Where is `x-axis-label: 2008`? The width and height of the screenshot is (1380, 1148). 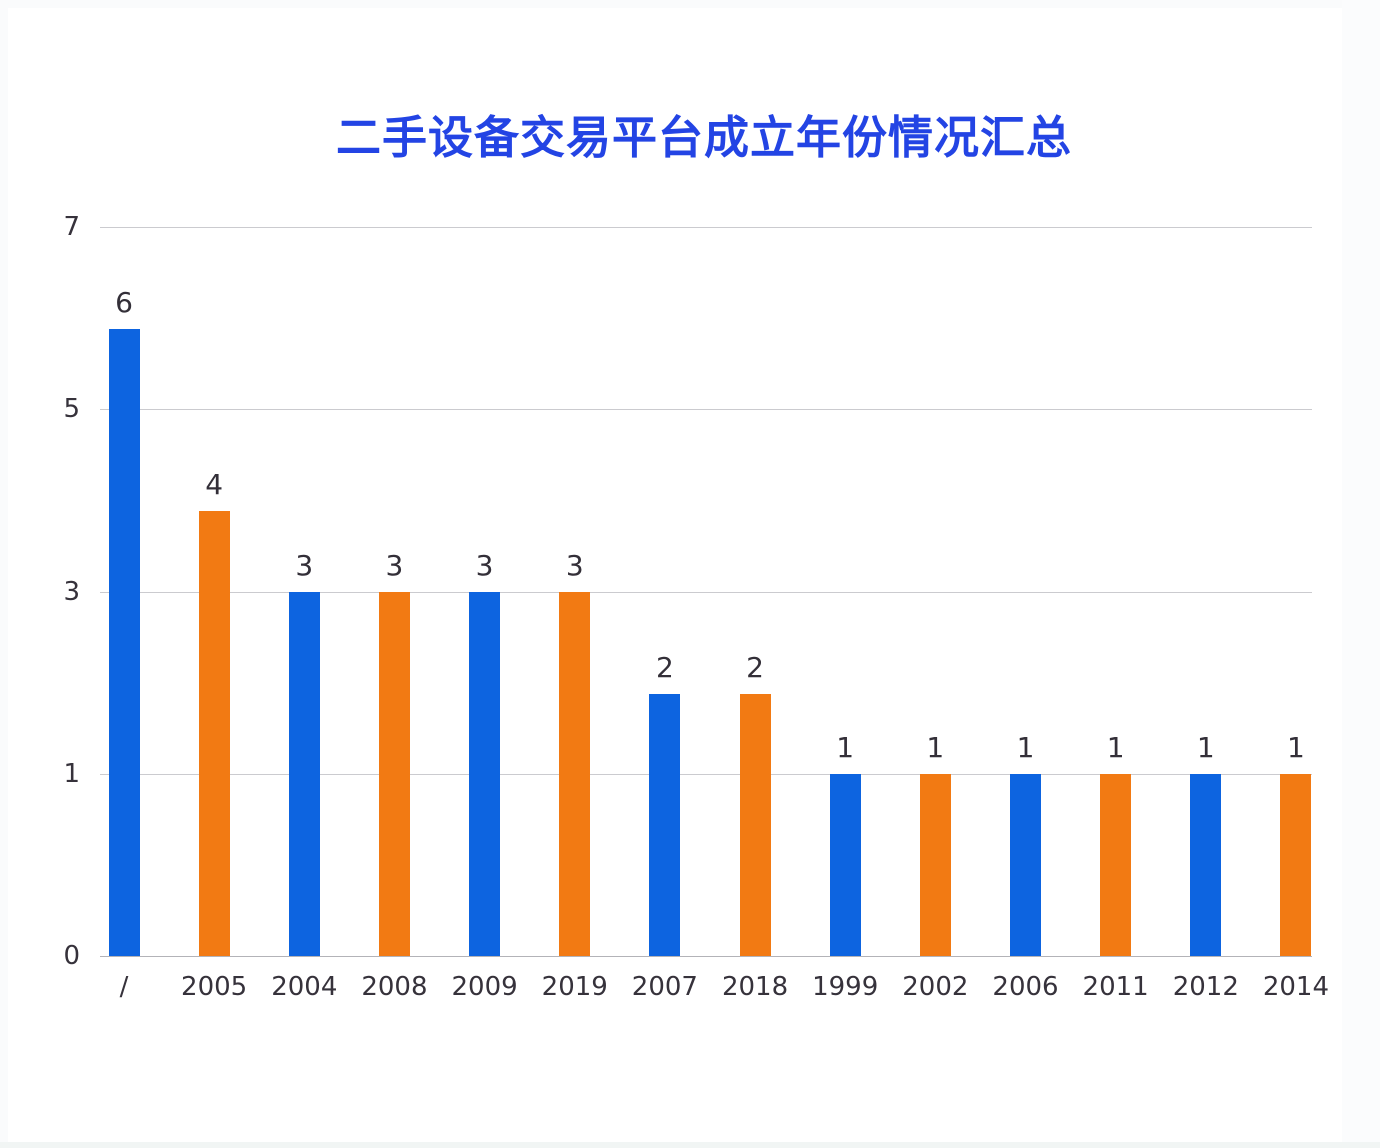
x-axis-label: 2008 is located at coordinates (394, 987).